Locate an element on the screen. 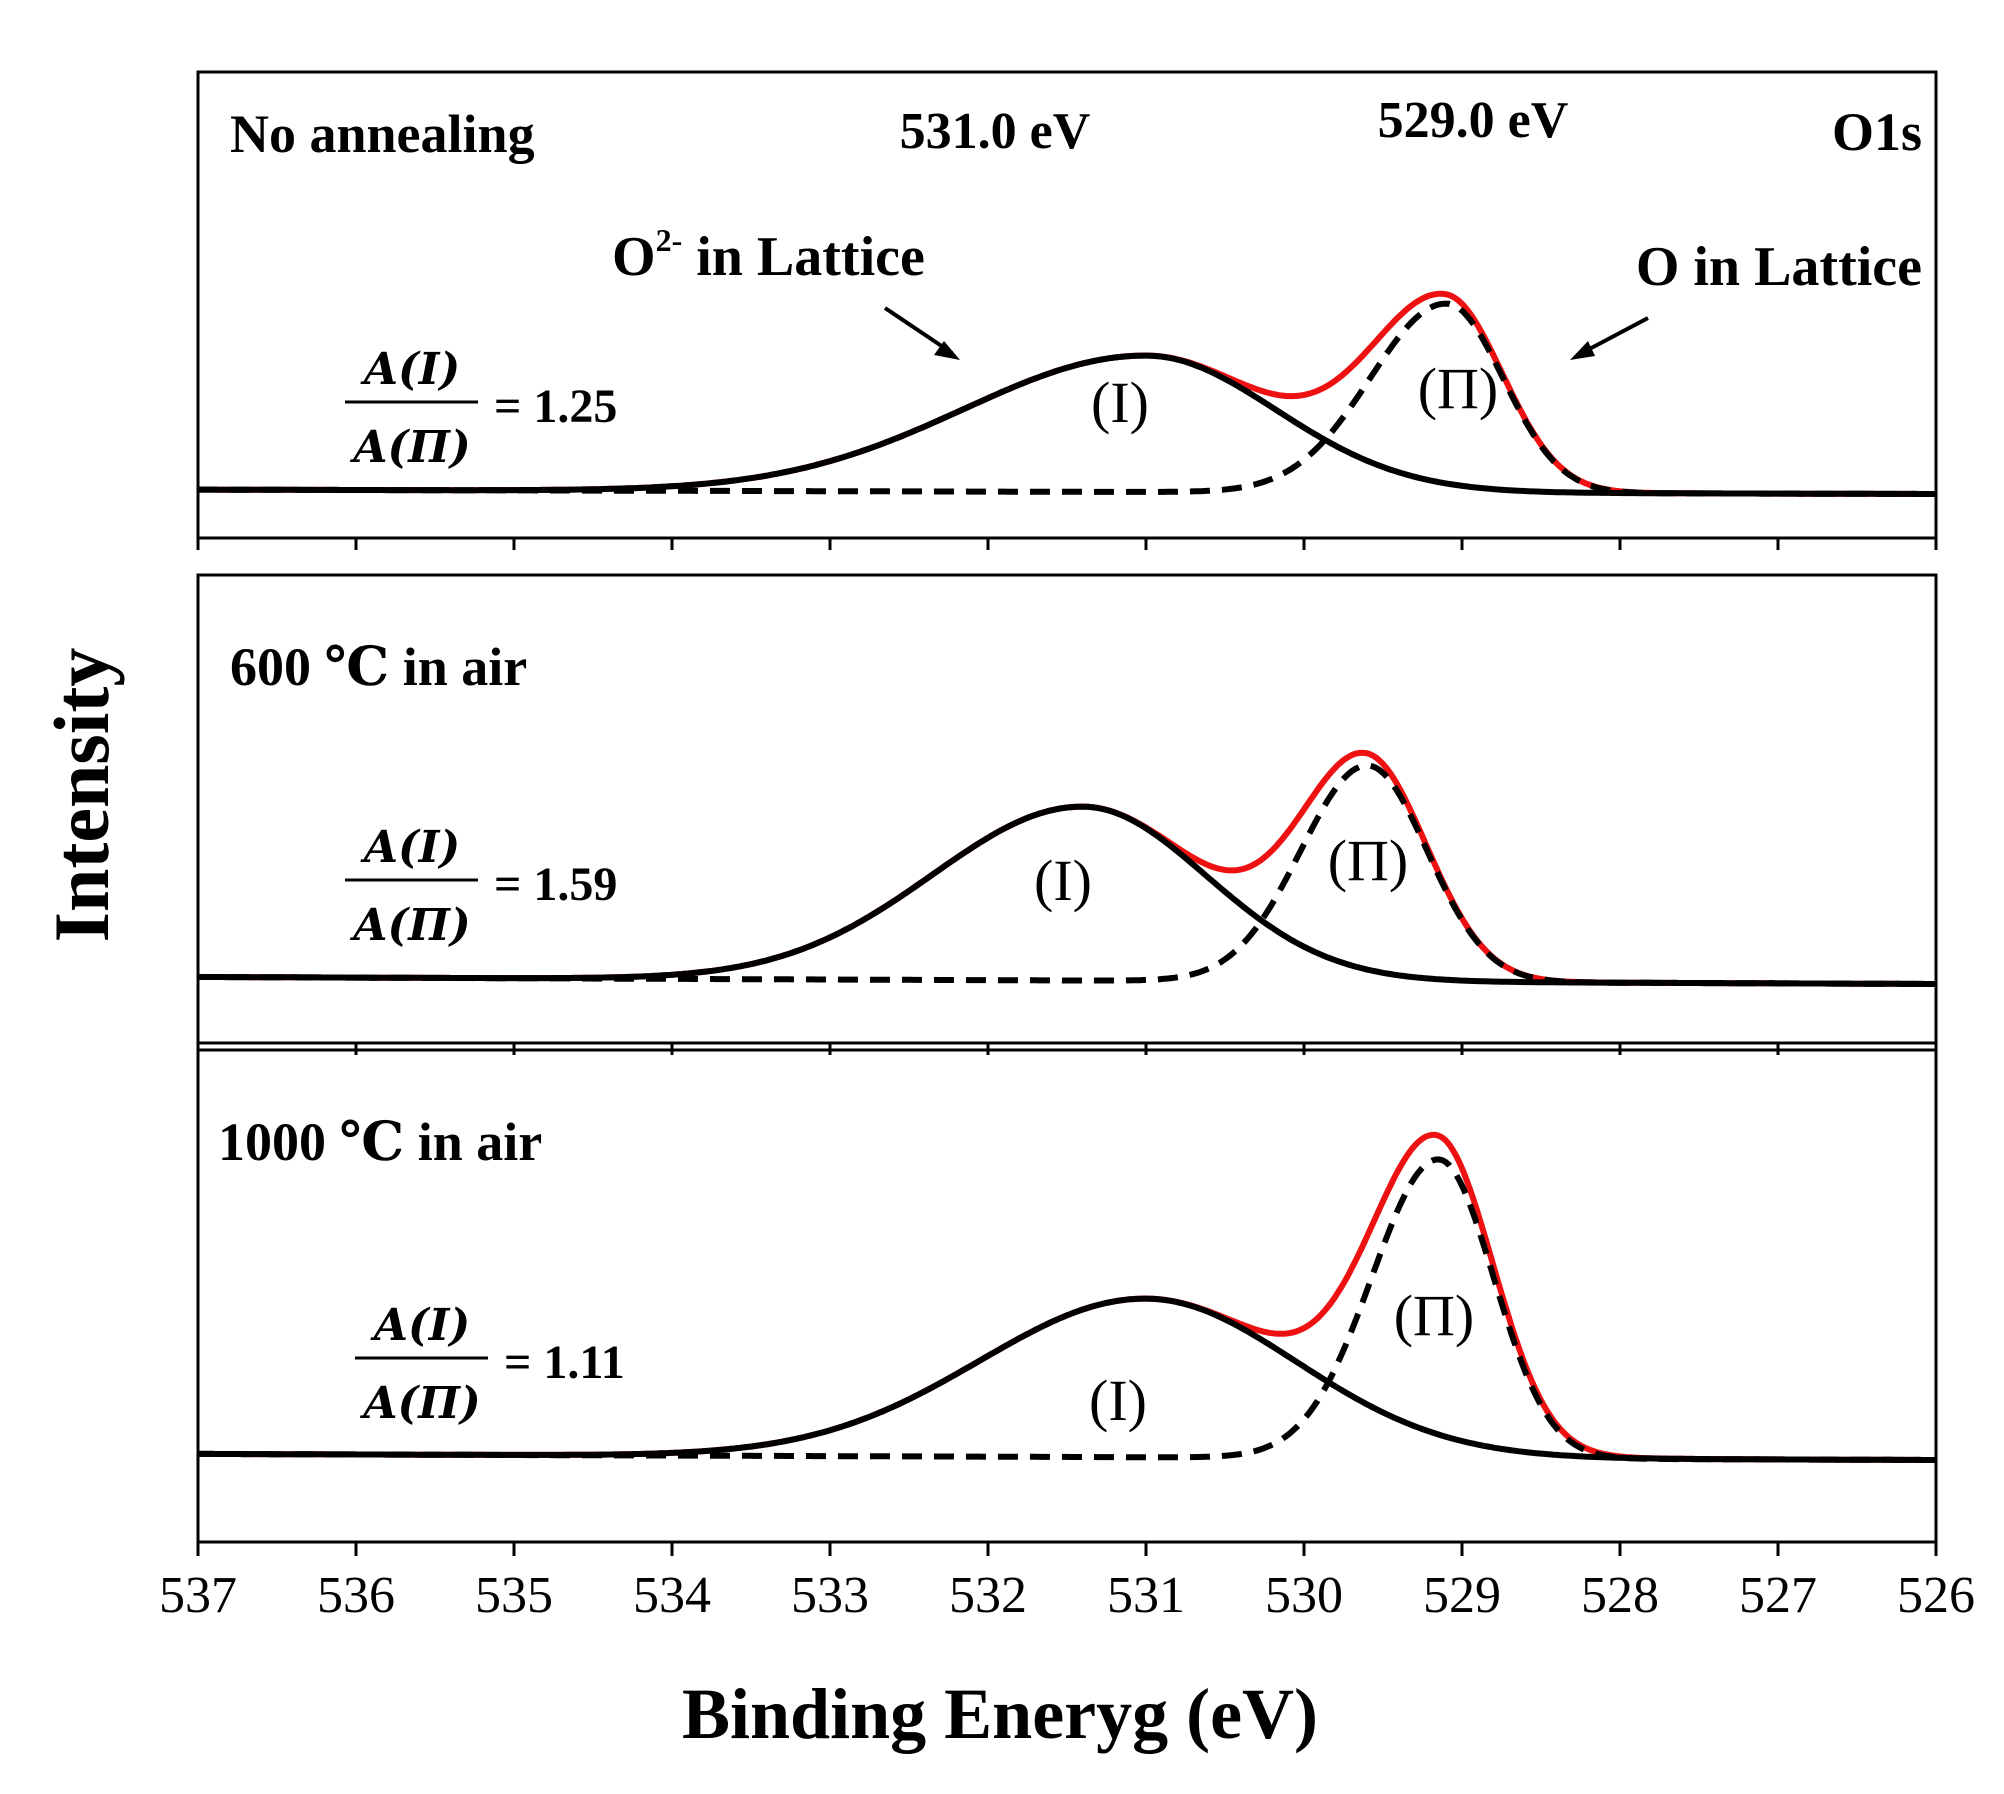 This screenshot has width=2004, height=1794. panel-3-peak-II-label: (Π) is located at coordinates (1434, 1315).